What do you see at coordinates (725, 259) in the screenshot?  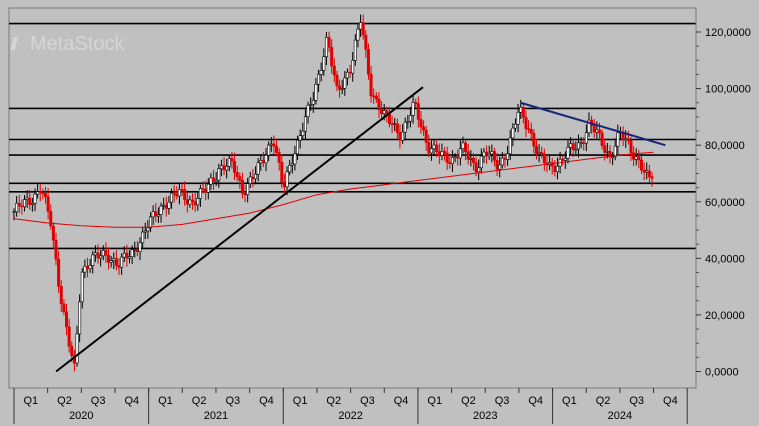 I see `y-tick-label: 40,0000` at bounding box center [725, 259].